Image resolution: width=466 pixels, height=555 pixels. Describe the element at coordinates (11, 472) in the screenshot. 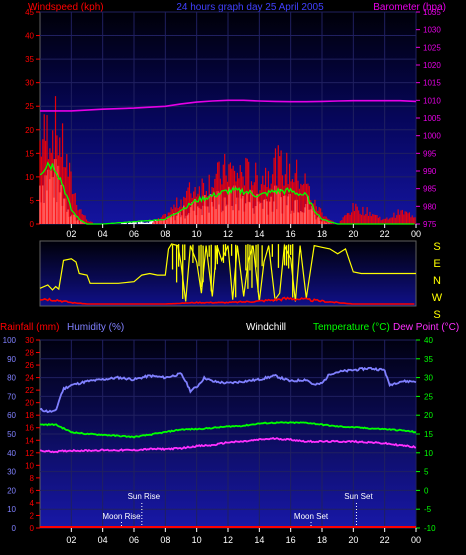

I see `humidity-tick-label: 30` at that location.